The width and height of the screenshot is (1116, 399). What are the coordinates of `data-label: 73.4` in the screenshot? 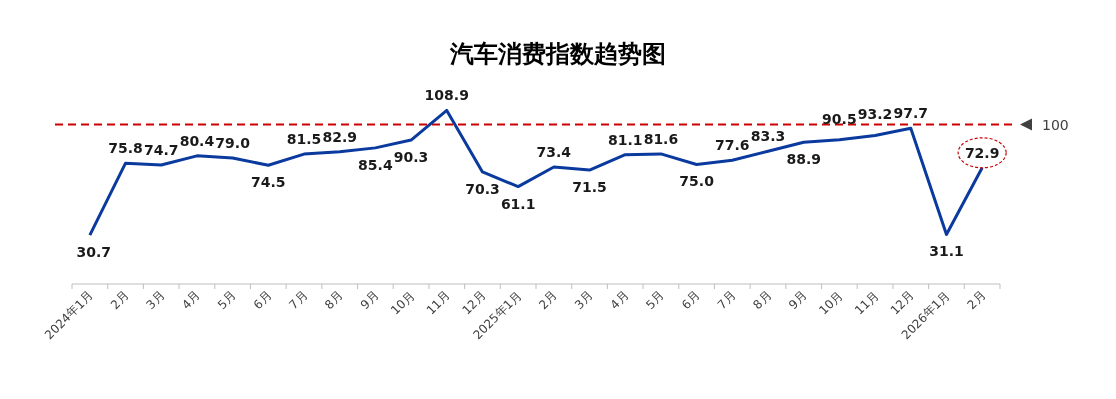 It's located at (554, 152).